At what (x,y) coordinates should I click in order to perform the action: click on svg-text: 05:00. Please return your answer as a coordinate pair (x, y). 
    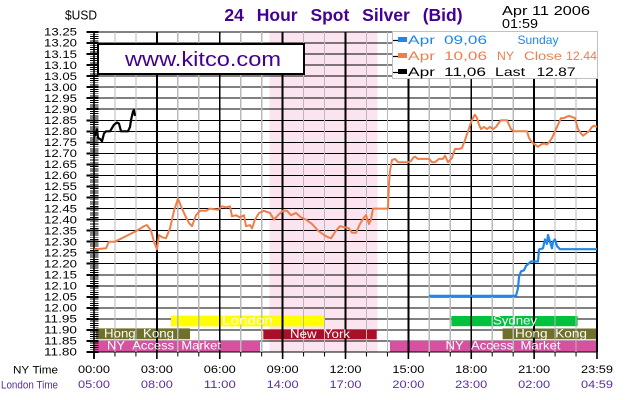
    Looking at the image, I should click on (94, 385).